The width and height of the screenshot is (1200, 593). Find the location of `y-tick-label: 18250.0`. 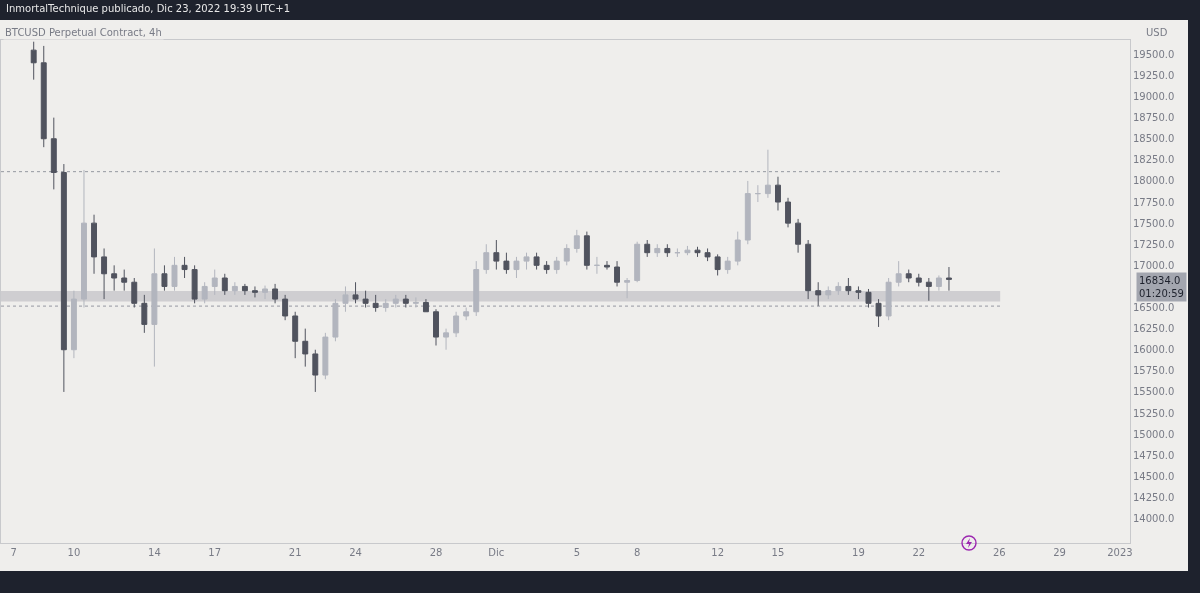

y-tick-label: 18250.0 is located at coordinates (1154, 160).